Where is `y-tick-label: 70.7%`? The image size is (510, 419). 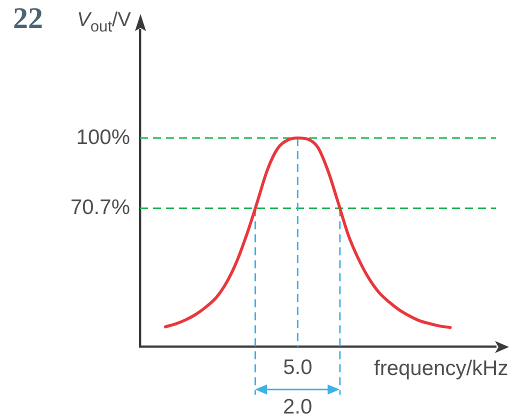
y-tick-label: 70.7% is located at coordinates (100, 208).